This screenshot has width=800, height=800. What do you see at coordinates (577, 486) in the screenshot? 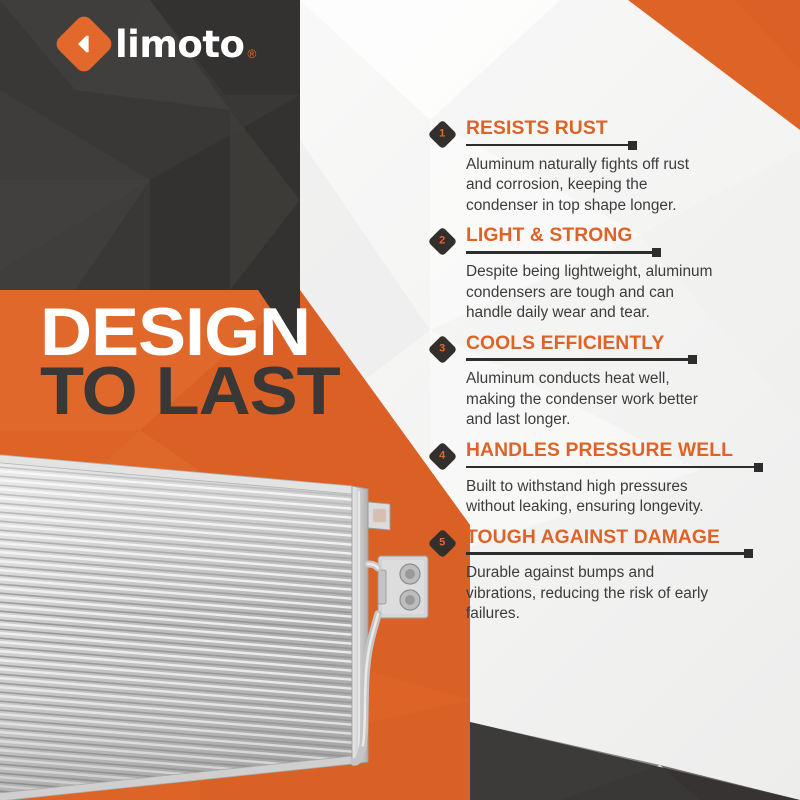
I see `feature-description-line: Built to withstand high pressures` at bounding box center [577, 486].